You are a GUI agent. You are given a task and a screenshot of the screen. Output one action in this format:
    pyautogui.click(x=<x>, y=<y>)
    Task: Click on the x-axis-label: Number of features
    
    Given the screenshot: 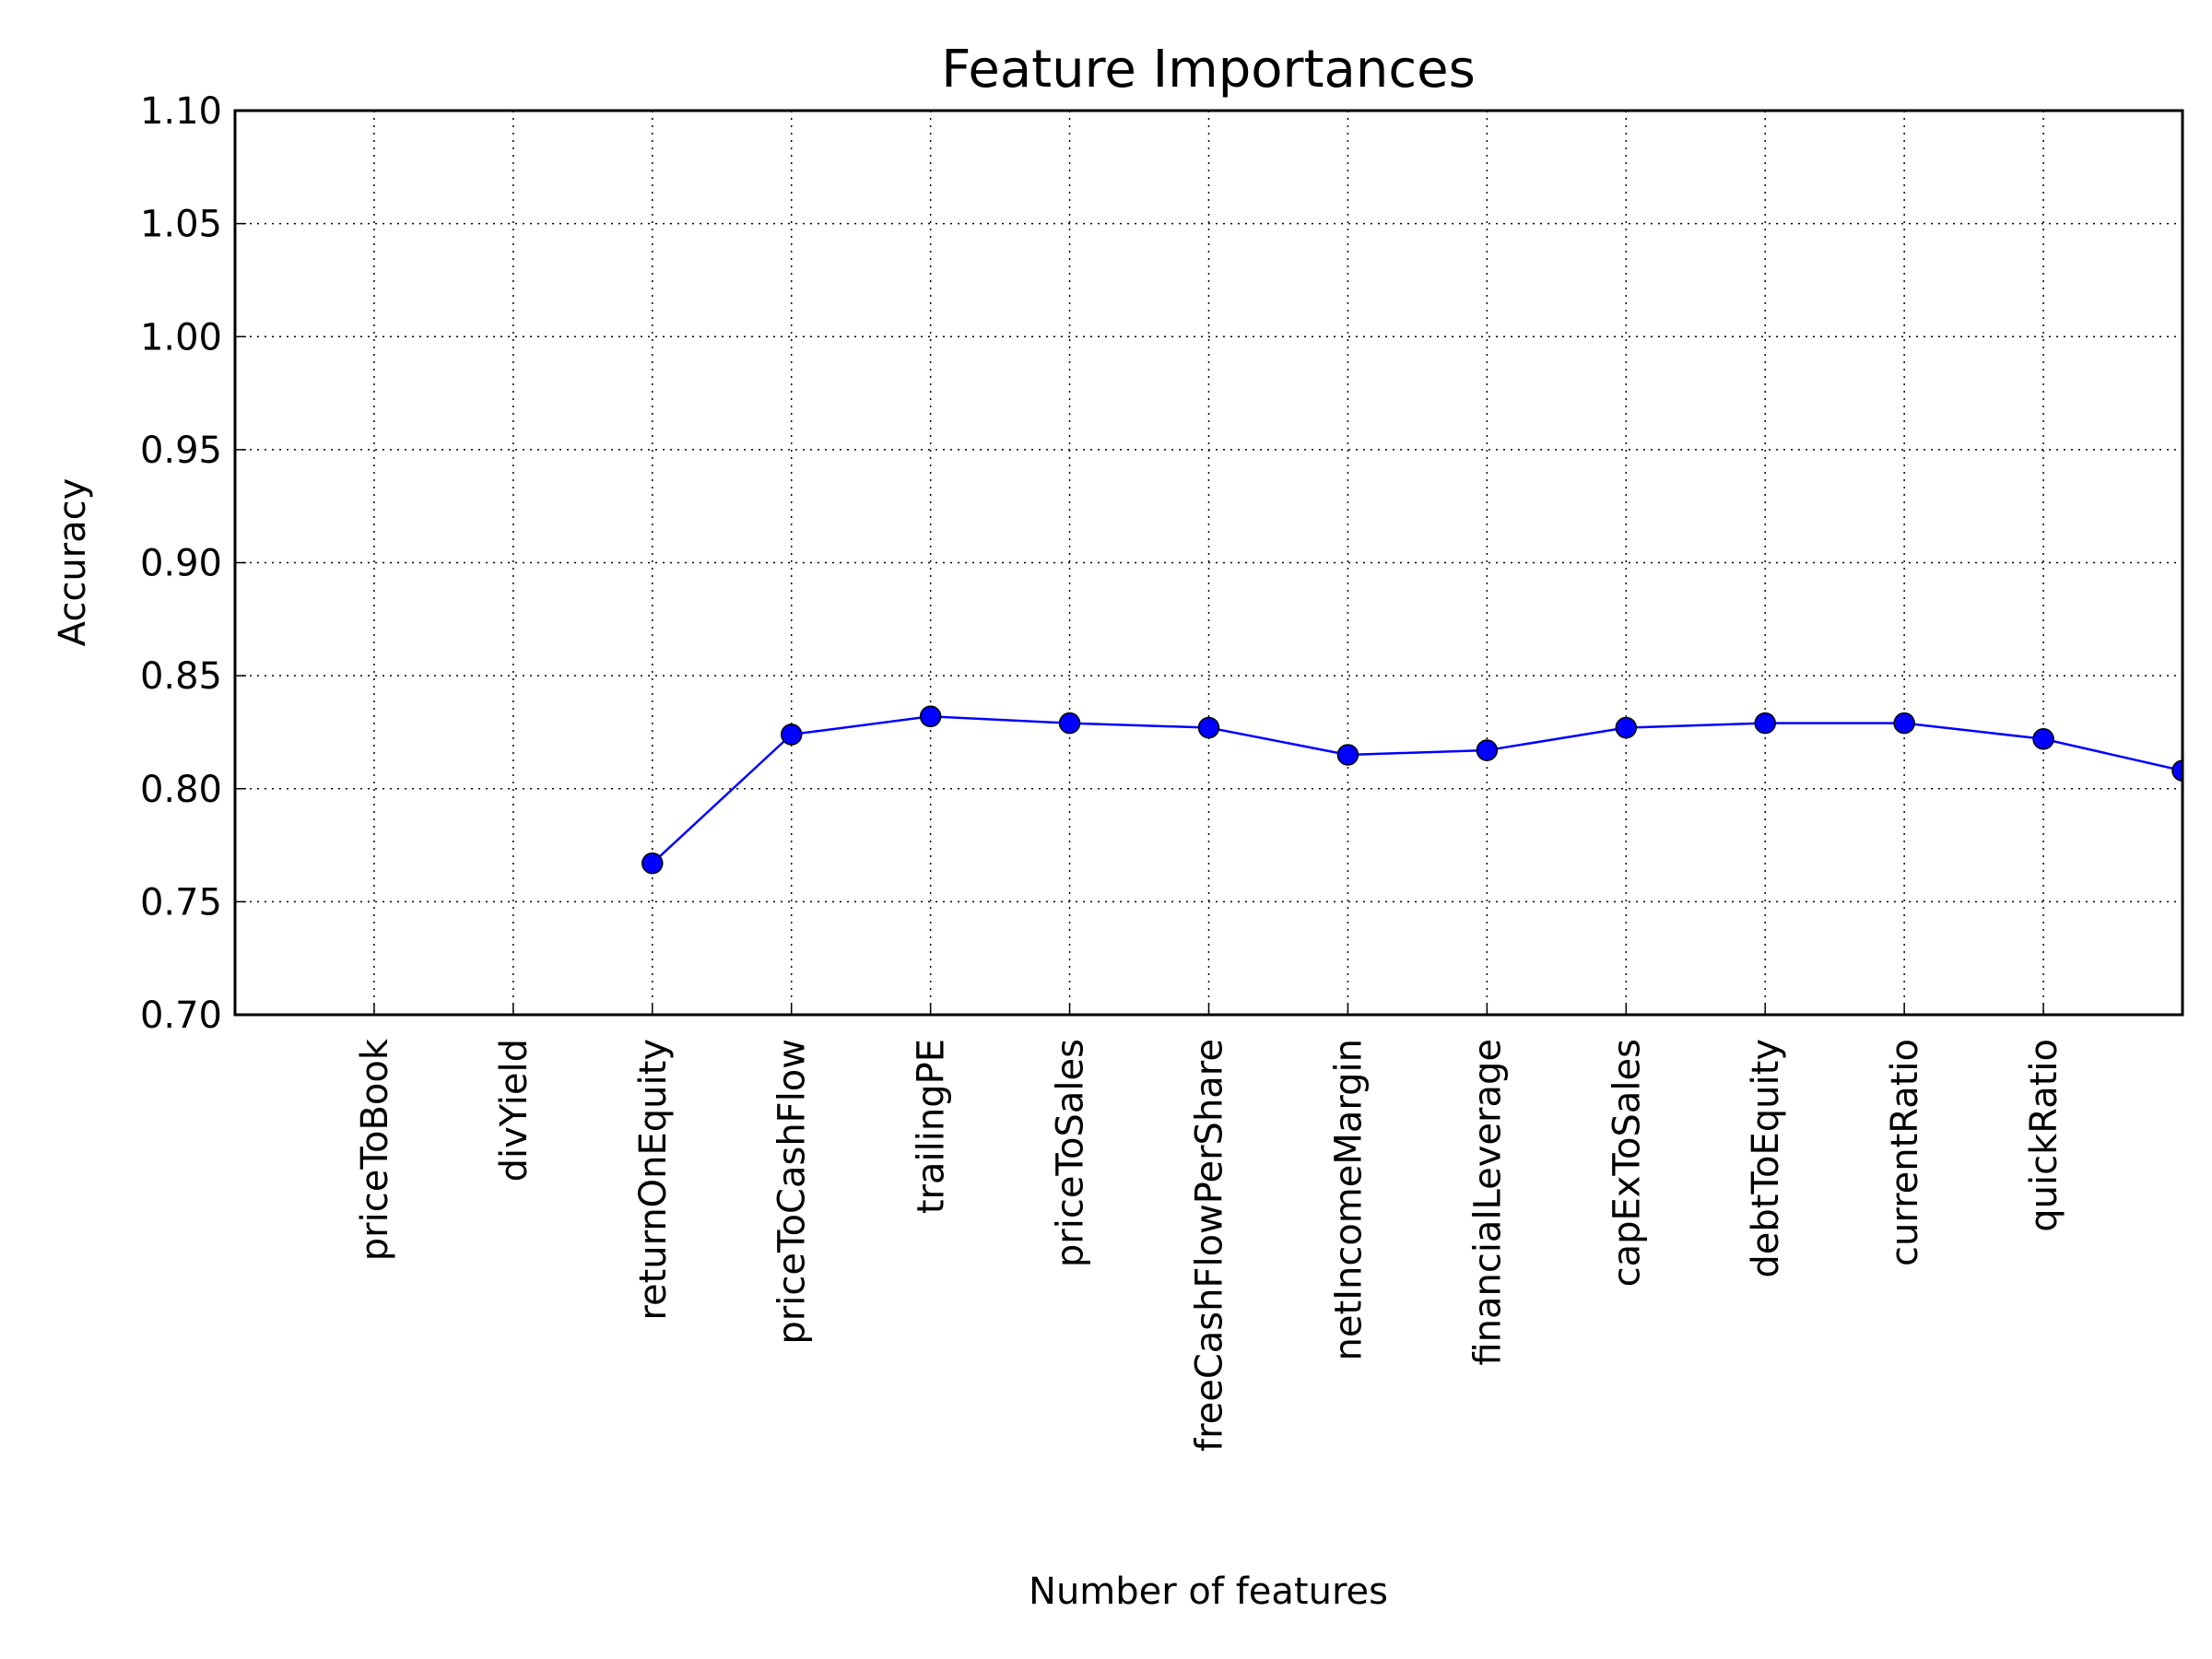 What is the action you would take?
    pyautogui.click(x=1208, y=1592)
    